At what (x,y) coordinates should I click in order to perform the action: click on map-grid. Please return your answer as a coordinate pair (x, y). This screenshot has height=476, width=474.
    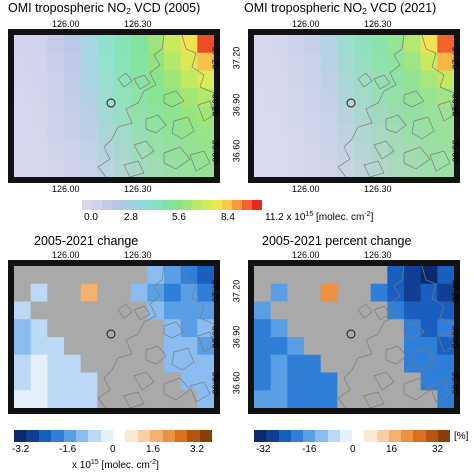
    Looking at the image, I should click on (354, 337).